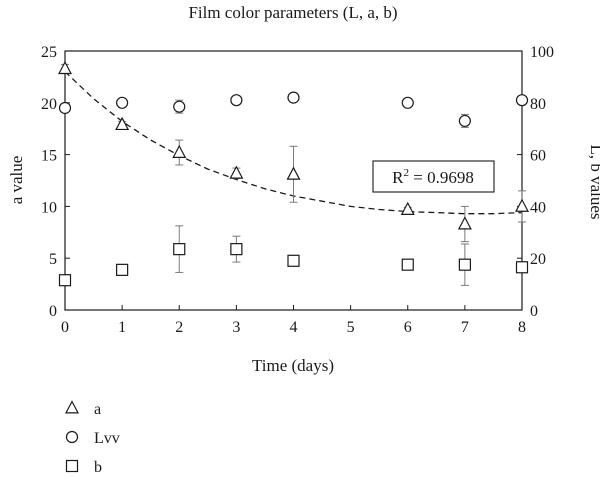 The image size is (600, 481). I want to click on legend-item-lvv: Lvv, so click(92, 438).